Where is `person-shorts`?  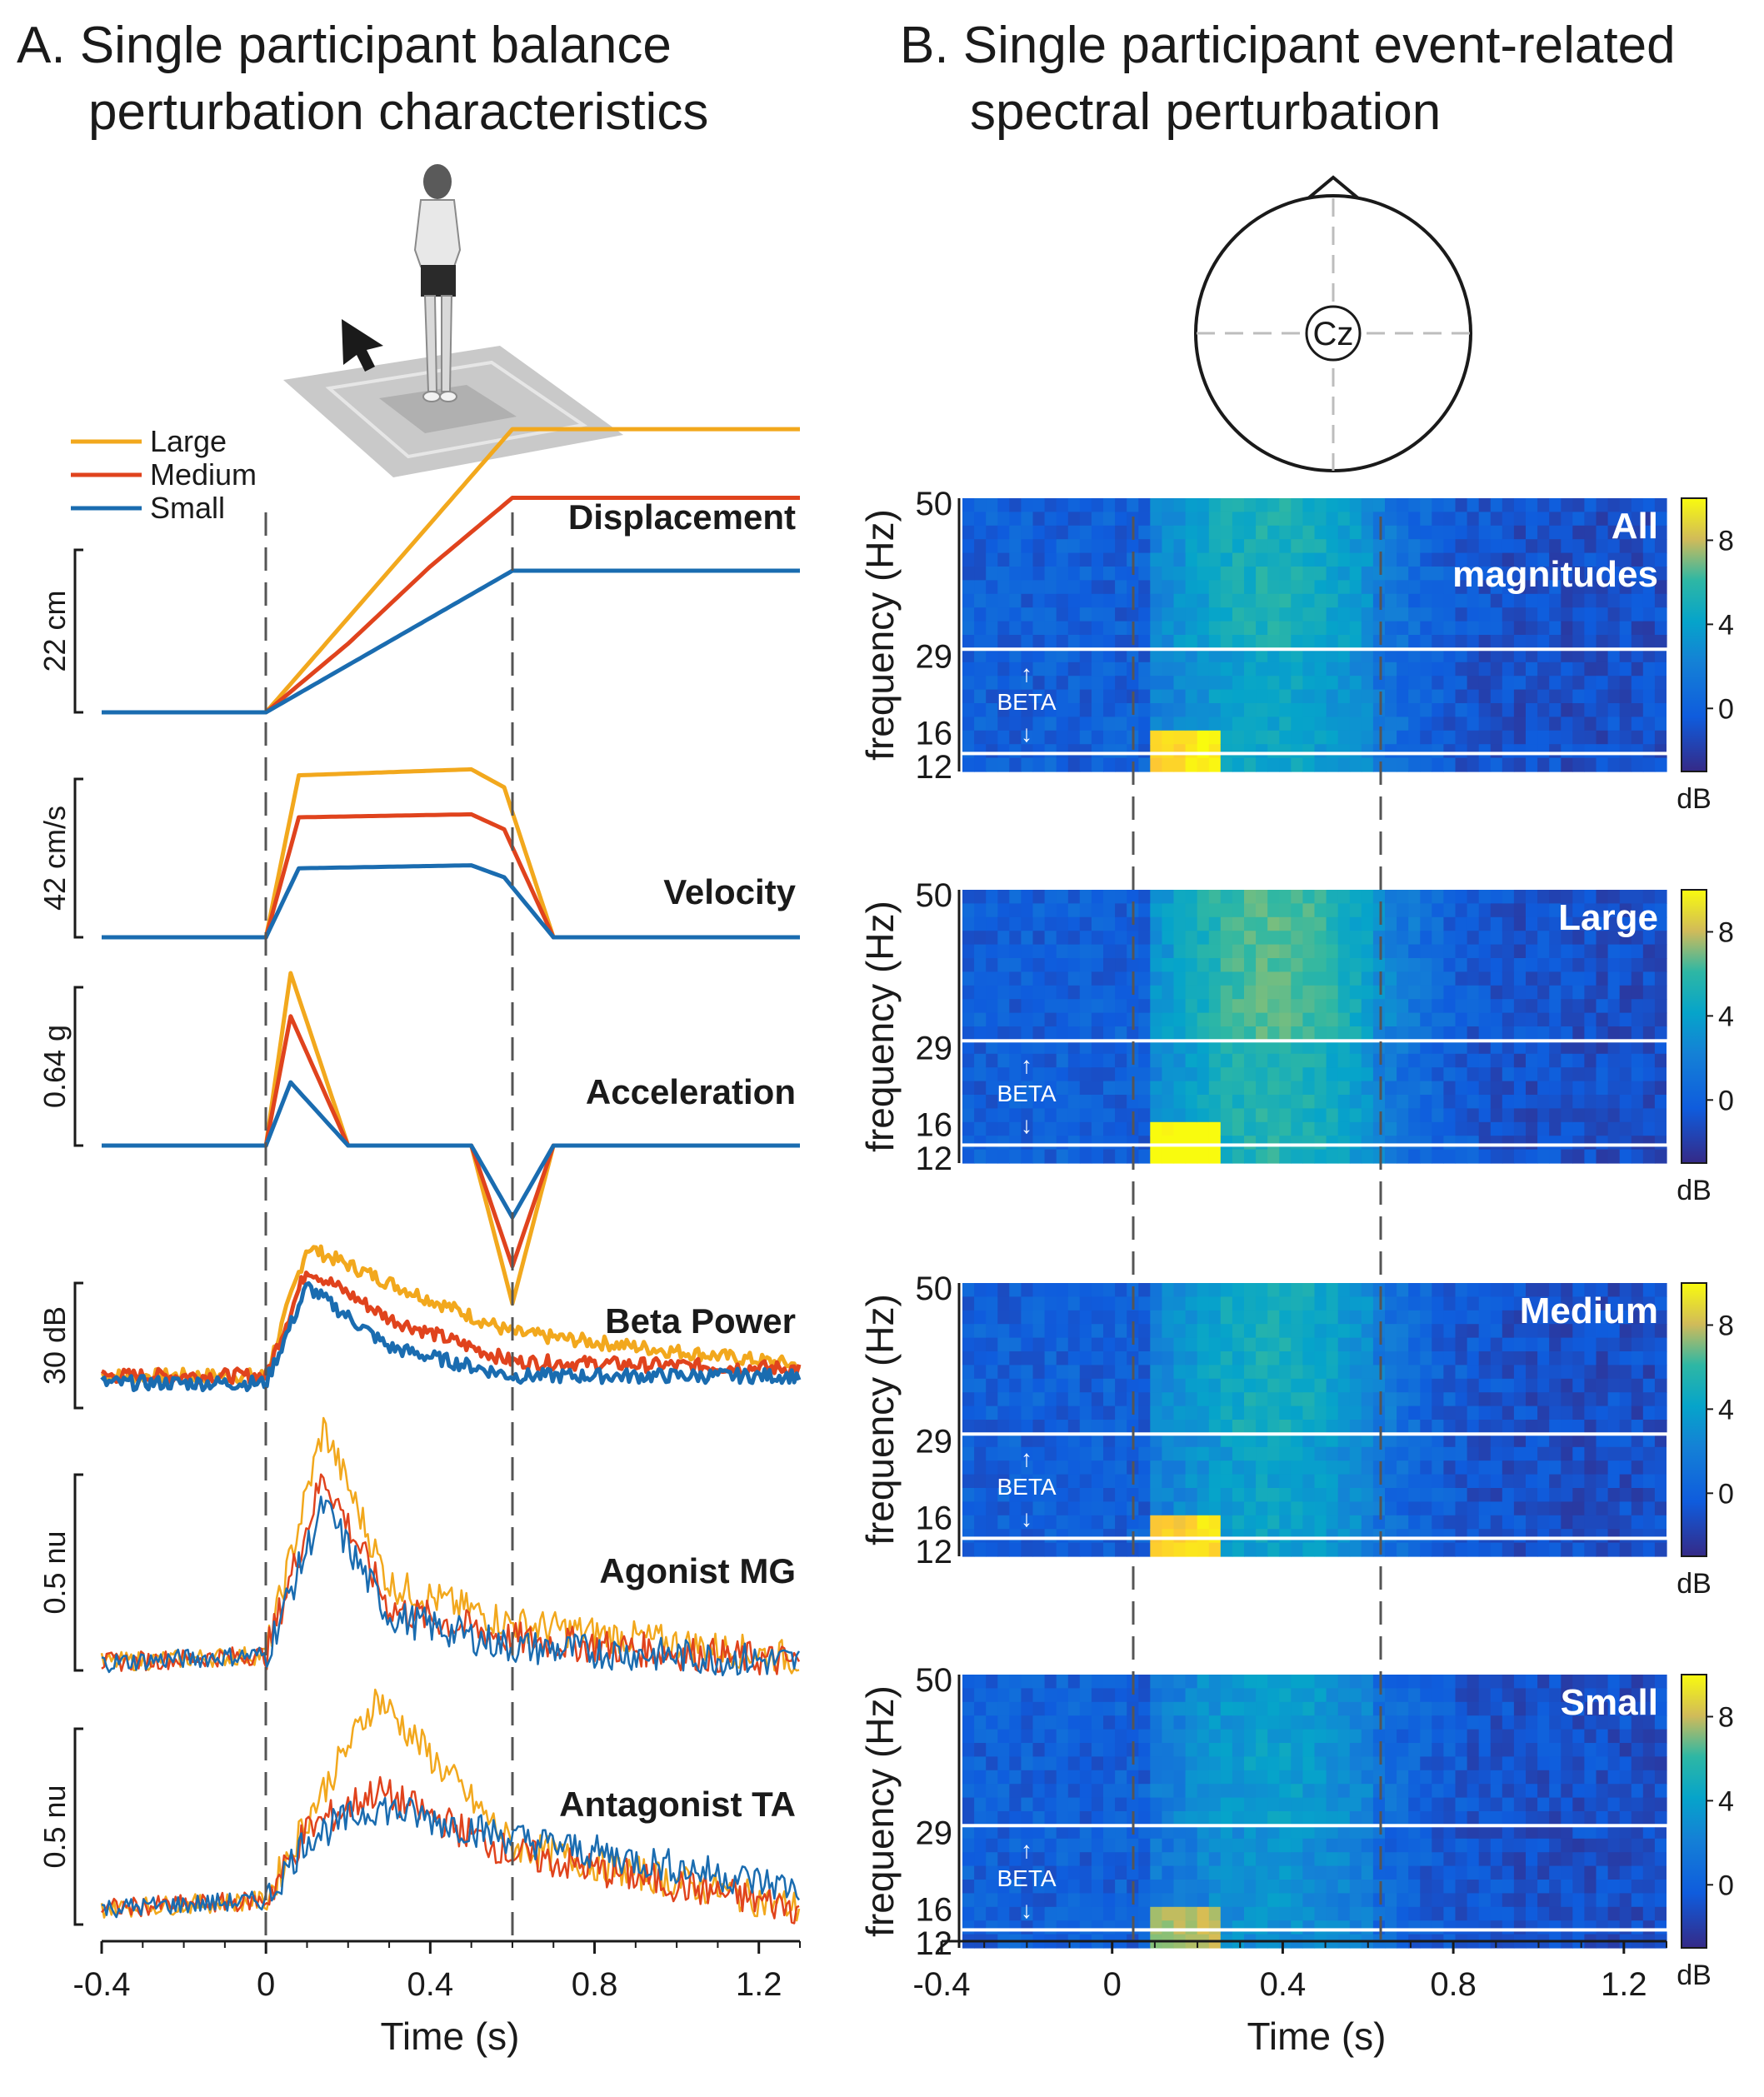
person-shorts is located at coordinates (438, 281).